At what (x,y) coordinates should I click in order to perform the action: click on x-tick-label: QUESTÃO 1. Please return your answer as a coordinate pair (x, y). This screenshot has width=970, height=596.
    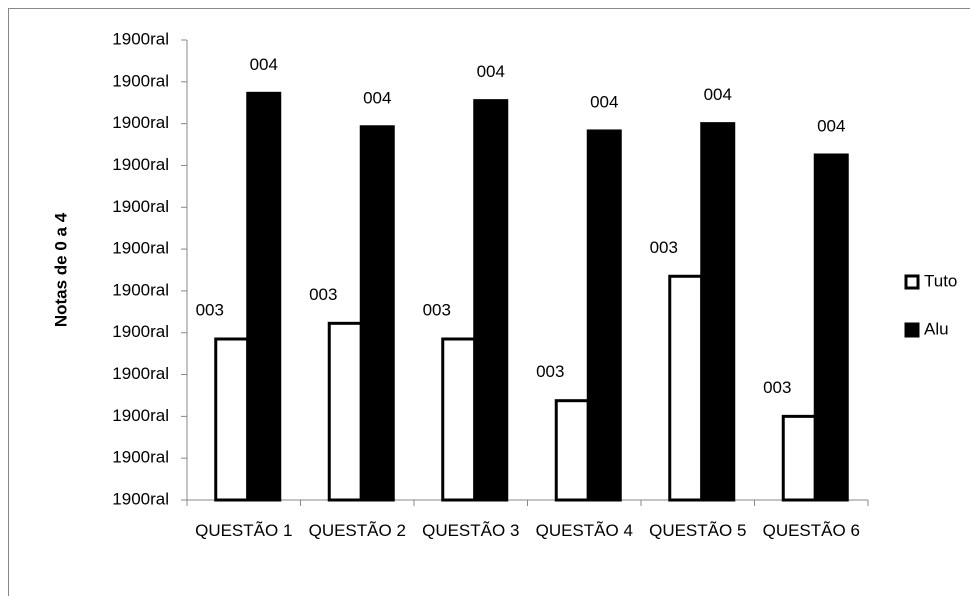
    Looking at the image, I should click on (244, 530).